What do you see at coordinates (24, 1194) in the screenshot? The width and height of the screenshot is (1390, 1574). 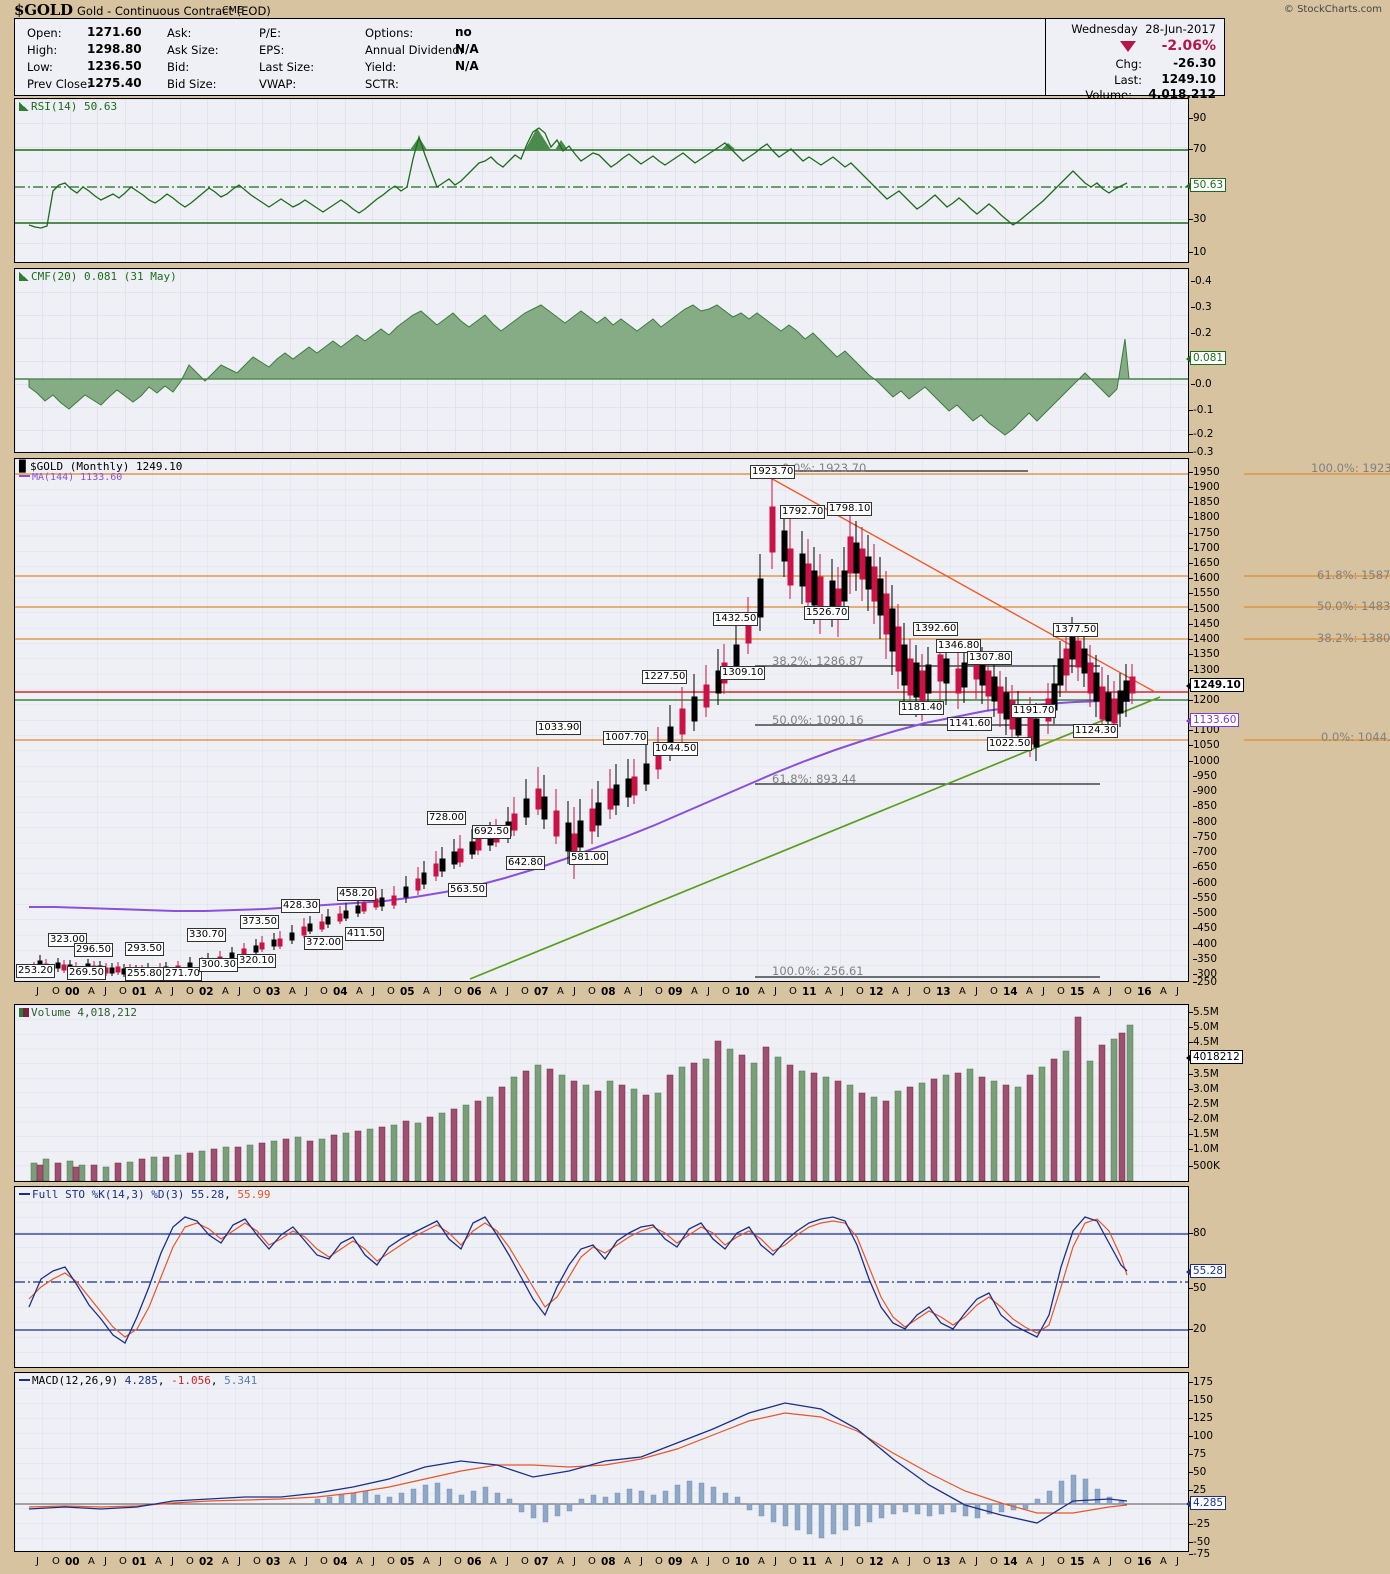 I see `sto-legend-icon` at bounding box center [24, 1194].